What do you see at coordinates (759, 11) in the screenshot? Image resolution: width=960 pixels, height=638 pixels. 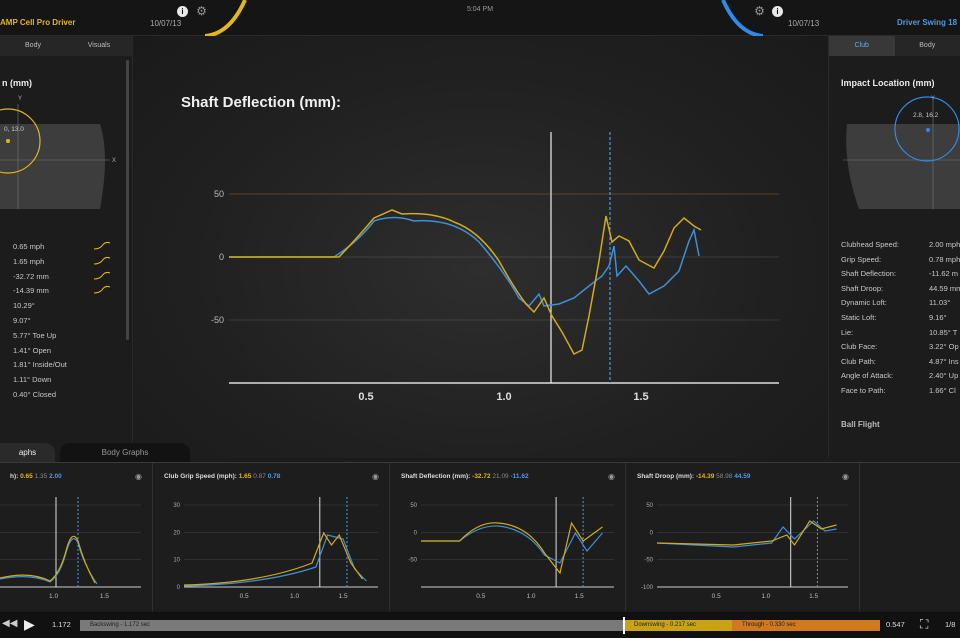 I see `settings-gear-icon-right: ⚙` at bounding box center [759, 11].